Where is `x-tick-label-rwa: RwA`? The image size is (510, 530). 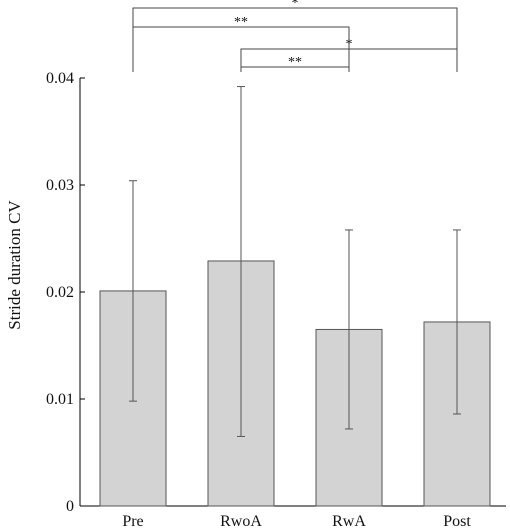
x-tick-label-rwa: RwA is located at coordinates (349, 521).